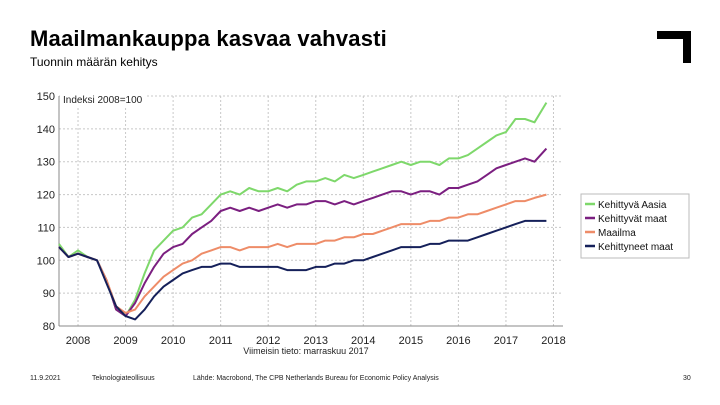 Image resolution: width=720 pixels, height=405 pixels. What do you see at coordinates (46, 228) in the screenshot?
I see `y-tick-label: 110` at bounding box center [46, 228].